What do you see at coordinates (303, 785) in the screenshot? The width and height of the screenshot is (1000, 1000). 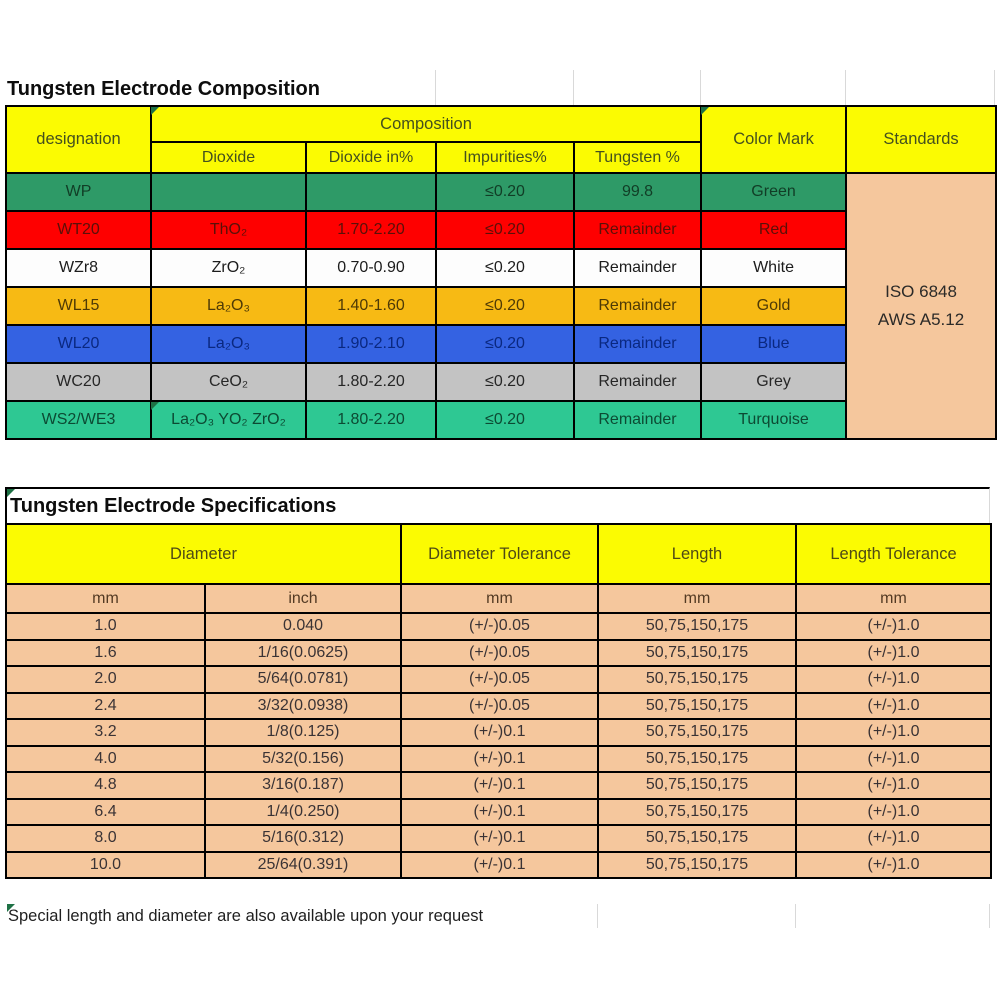 I see `cell-diameter-inch: 3/16(0.187)` at bounding box center [303, 785].